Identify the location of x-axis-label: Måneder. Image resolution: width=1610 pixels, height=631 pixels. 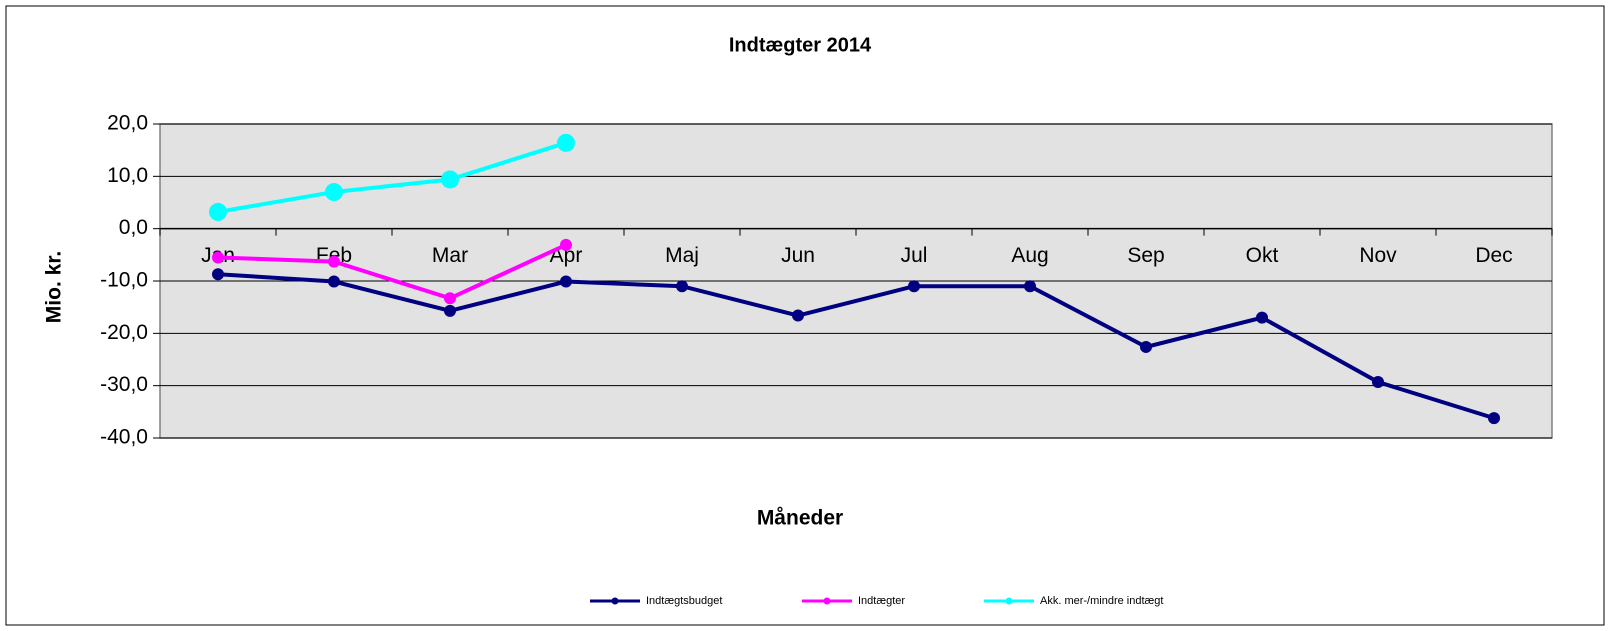
(800, 518).